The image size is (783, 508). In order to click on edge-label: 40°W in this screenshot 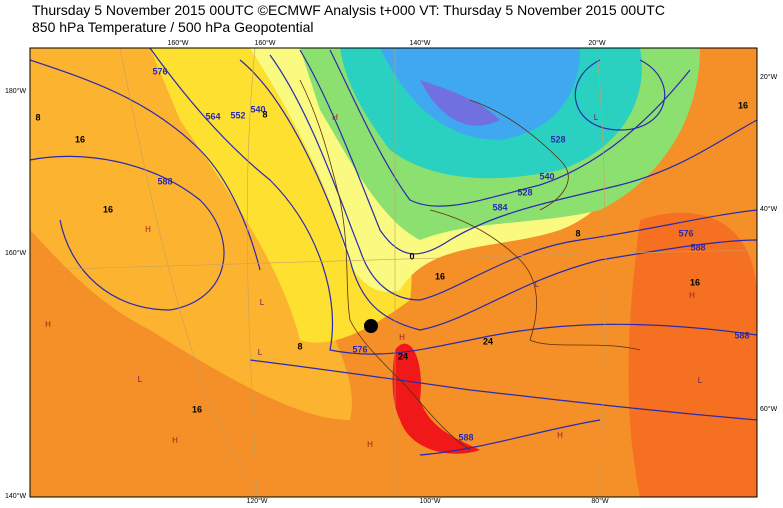, I will do `click(769, 209)`.